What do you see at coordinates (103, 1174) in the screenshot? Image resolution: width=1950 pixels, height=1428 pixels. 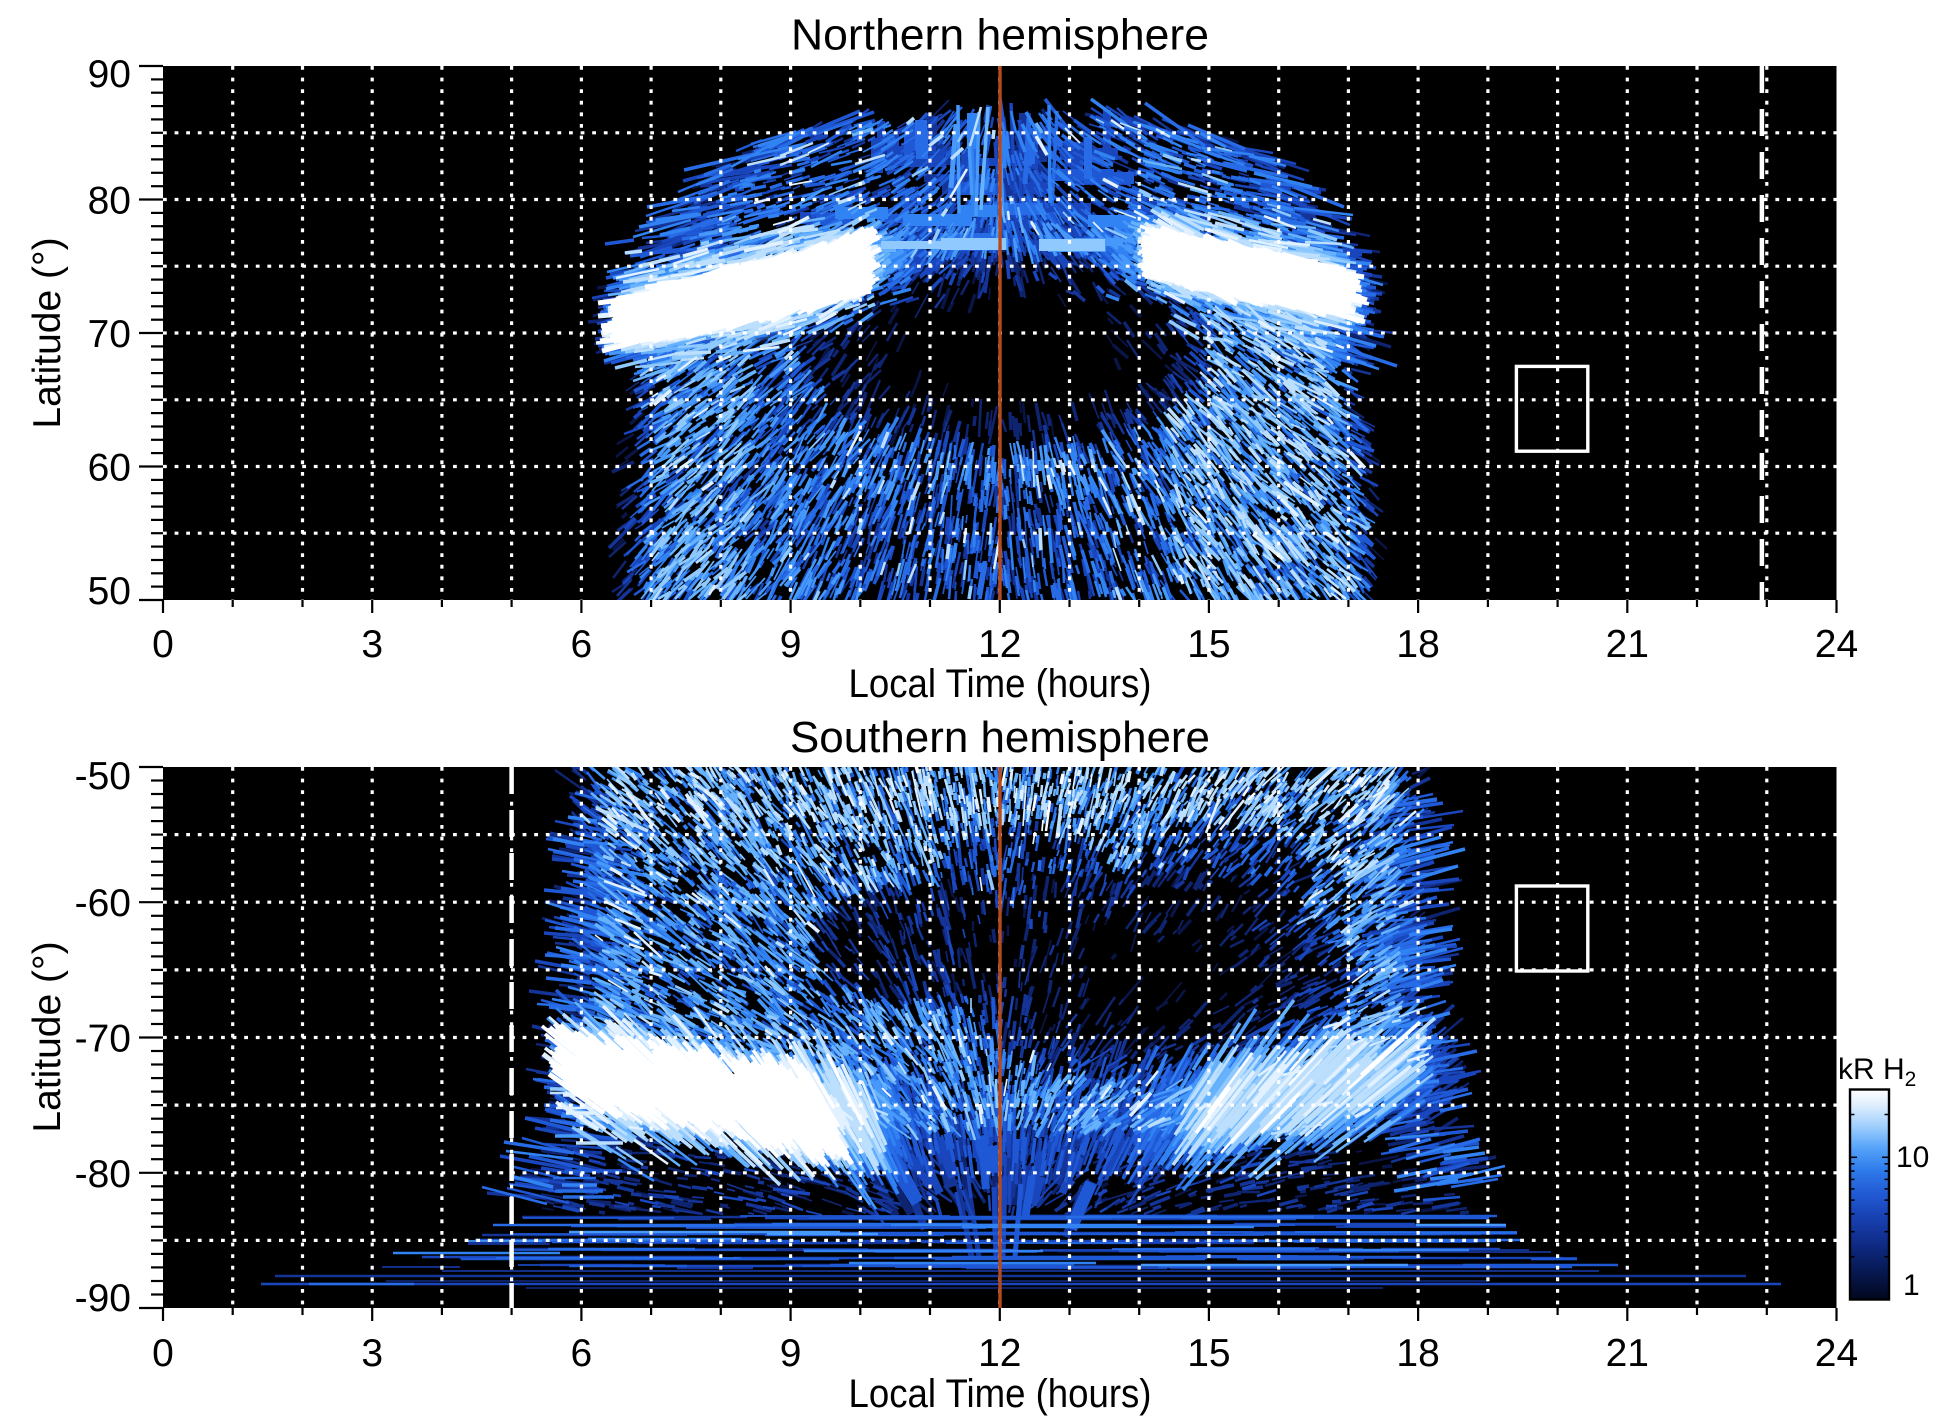 I see `svg-text: -80` at bounding box center [103, 1174].